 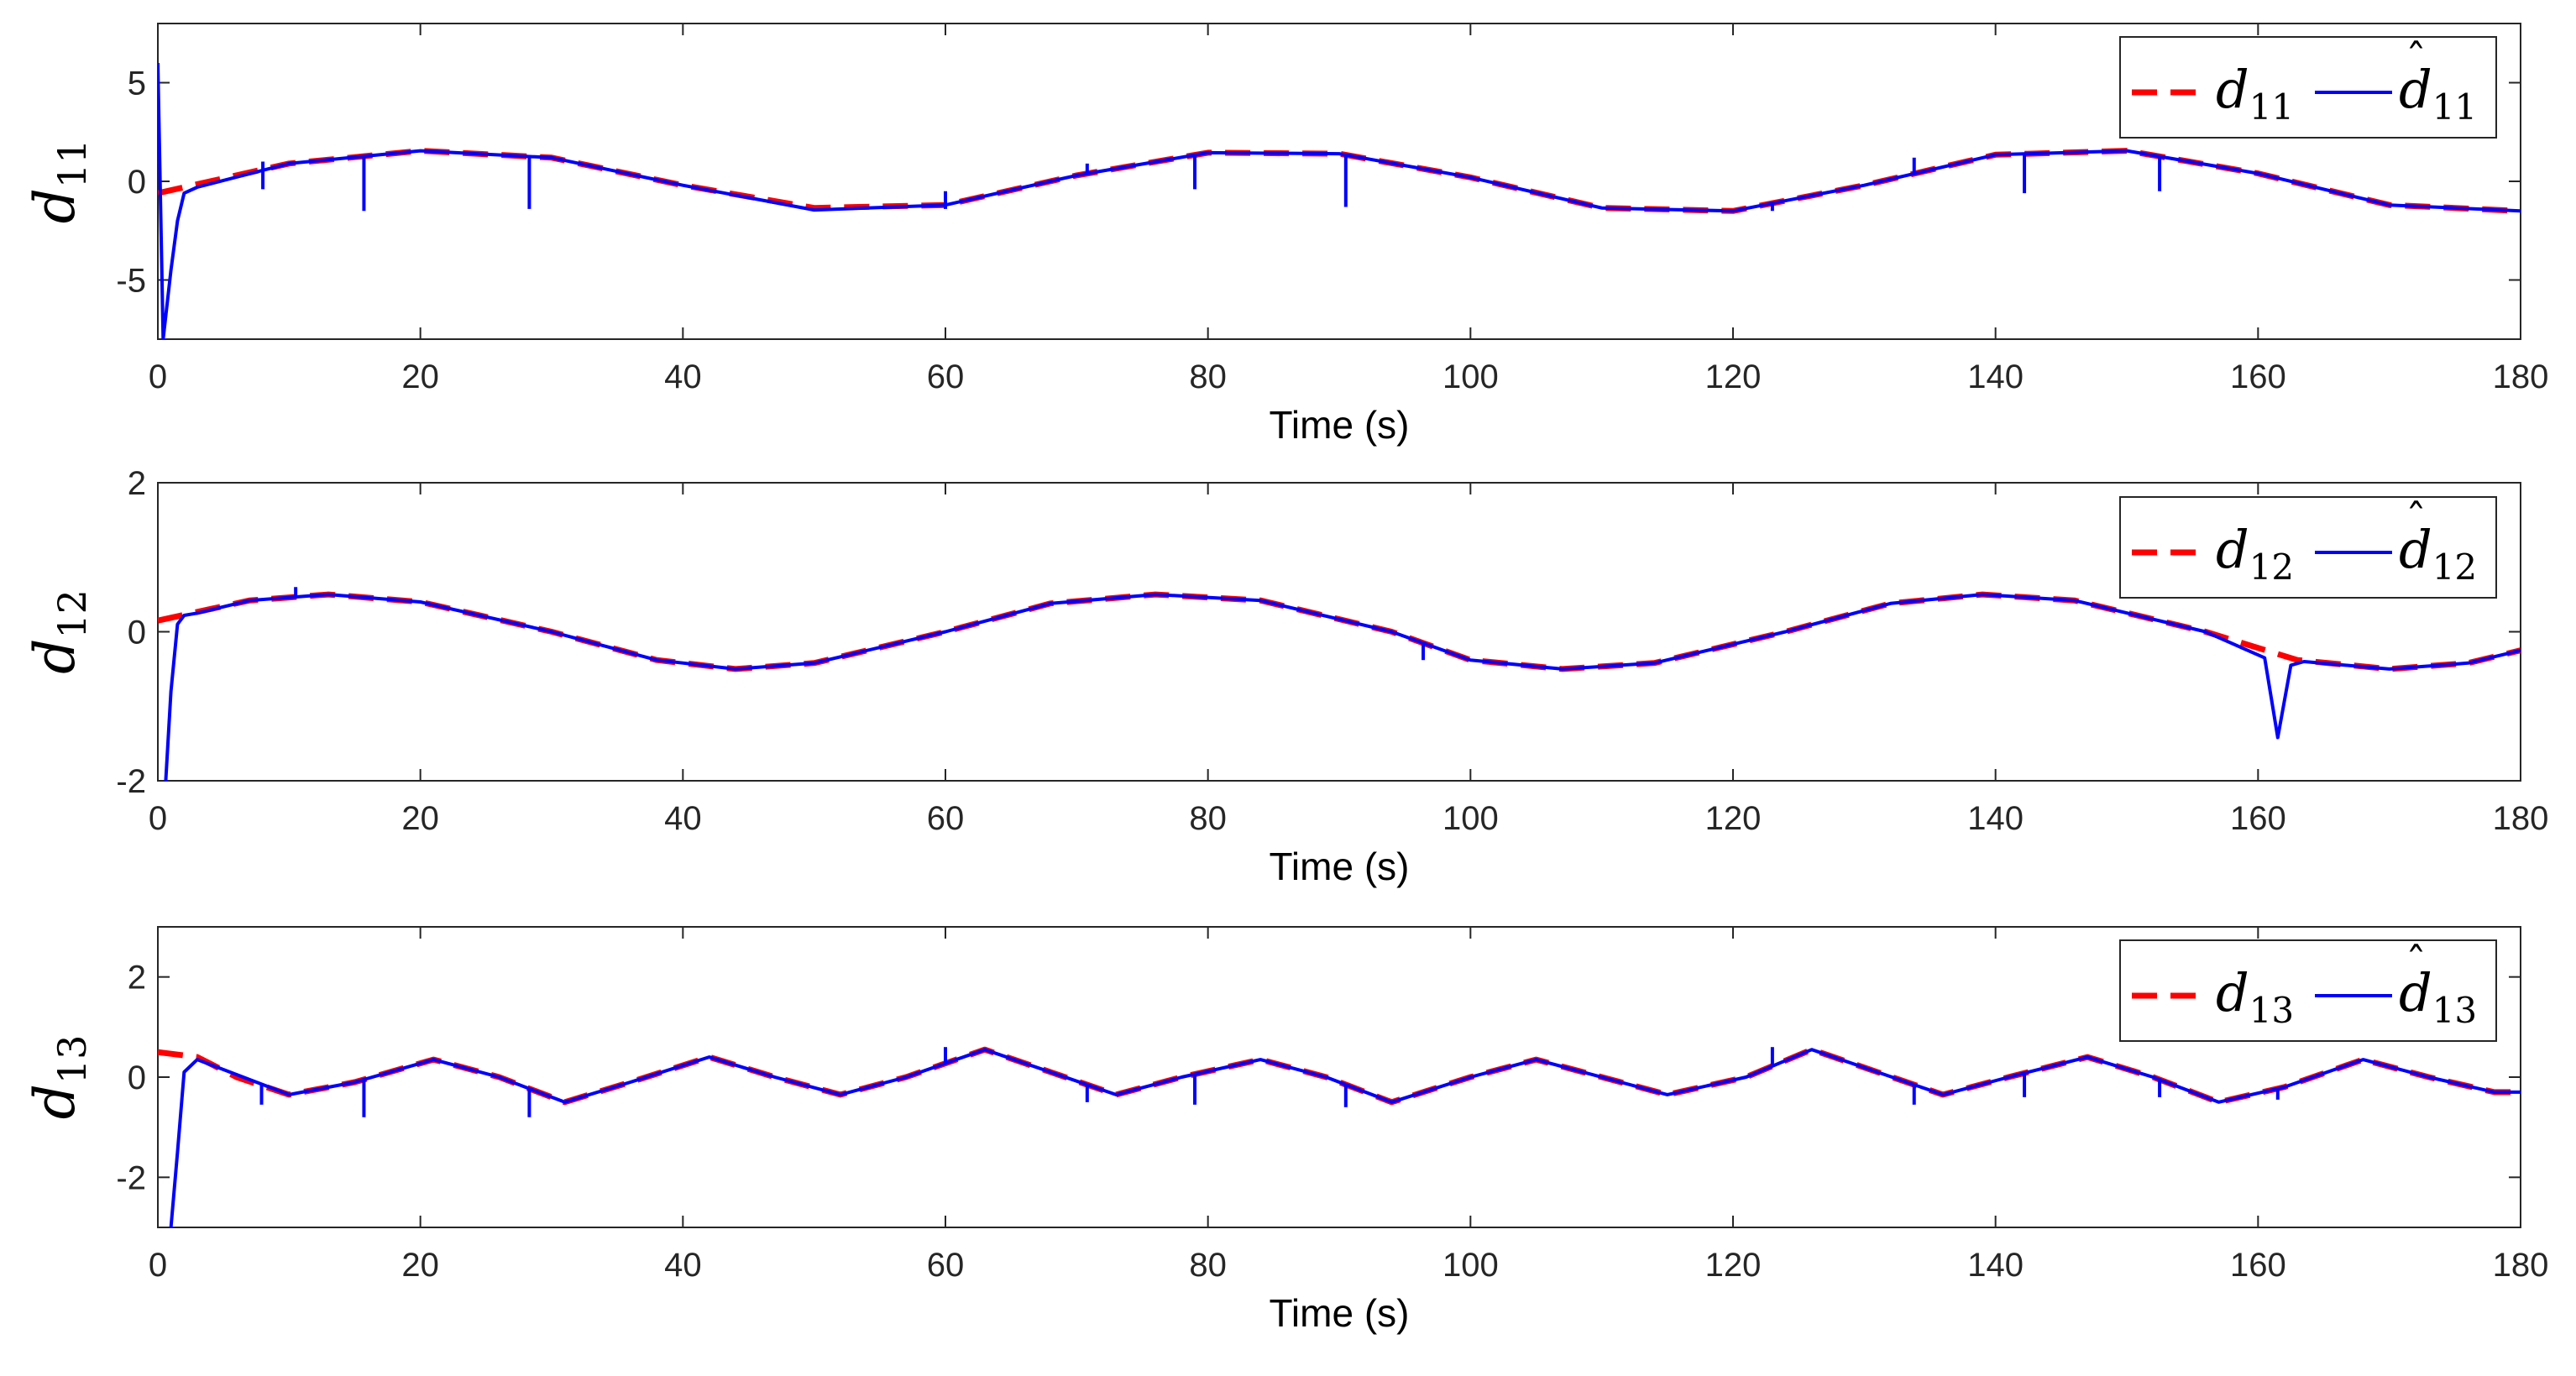 What do you see at coordinates (1345, 1137) in the screenshot?
I see `series-line-d13_hat` at bounding box center [1345, 1137].